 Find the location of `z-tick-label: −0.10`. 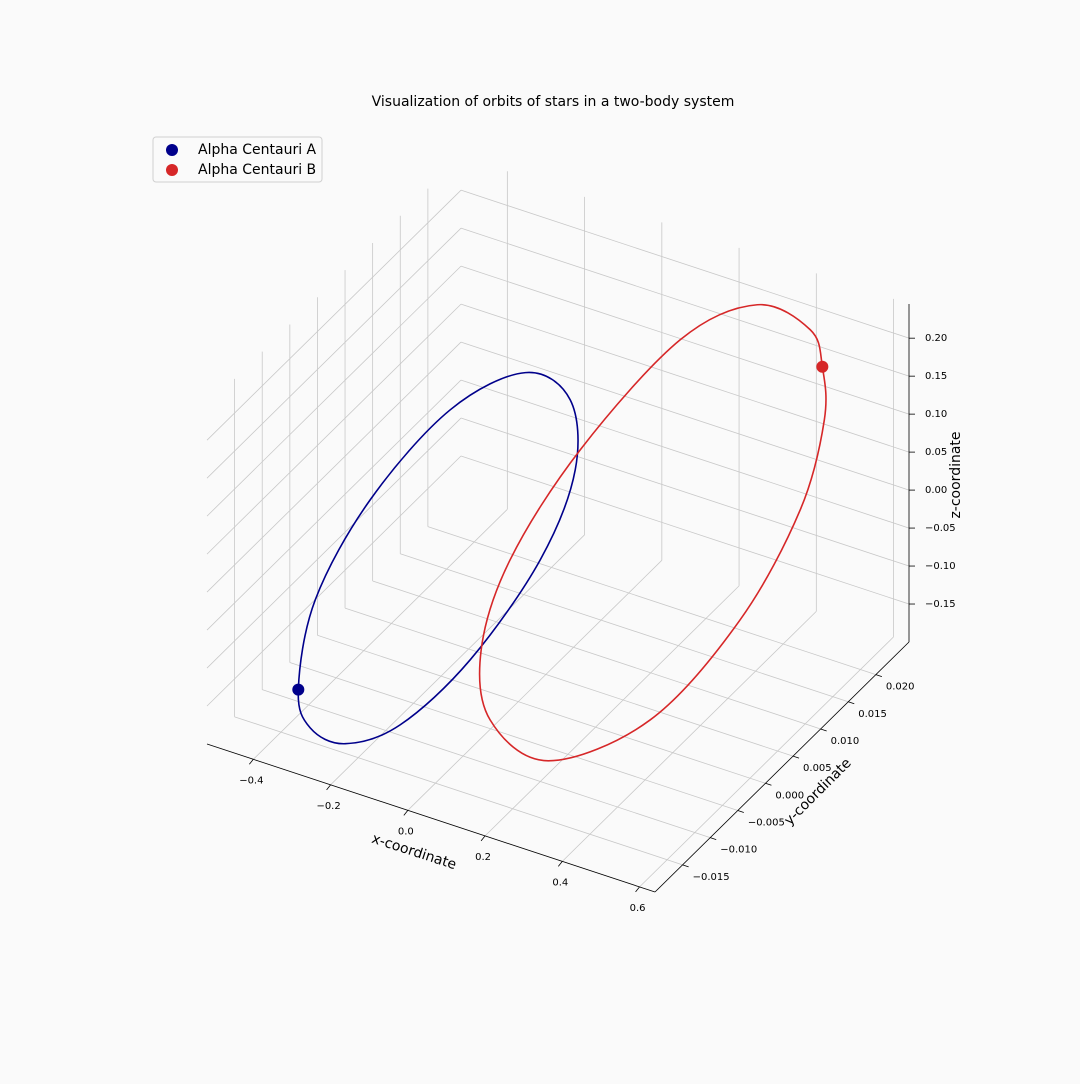

z-tick-label: −0.10 is located at coordinates (940, 566).